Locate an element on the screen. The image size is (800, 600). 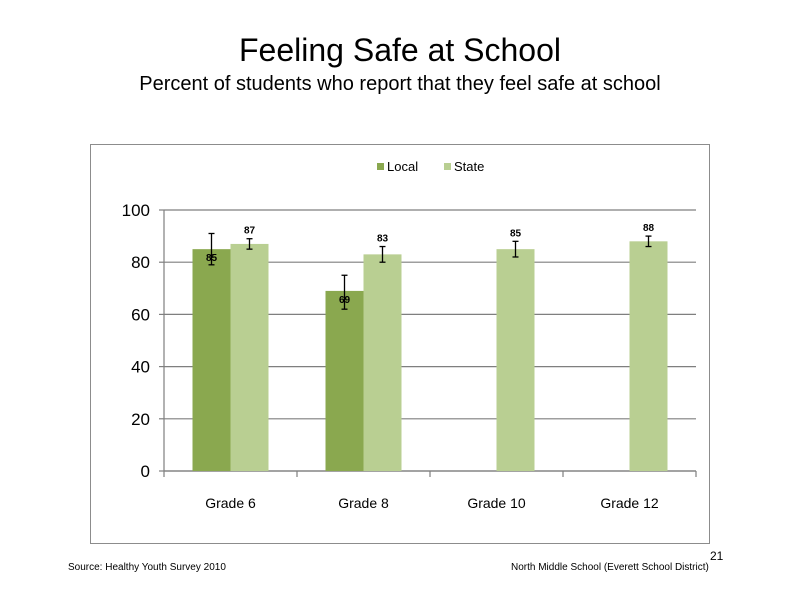
data-label: 88 is located at coordinates (649, 228).